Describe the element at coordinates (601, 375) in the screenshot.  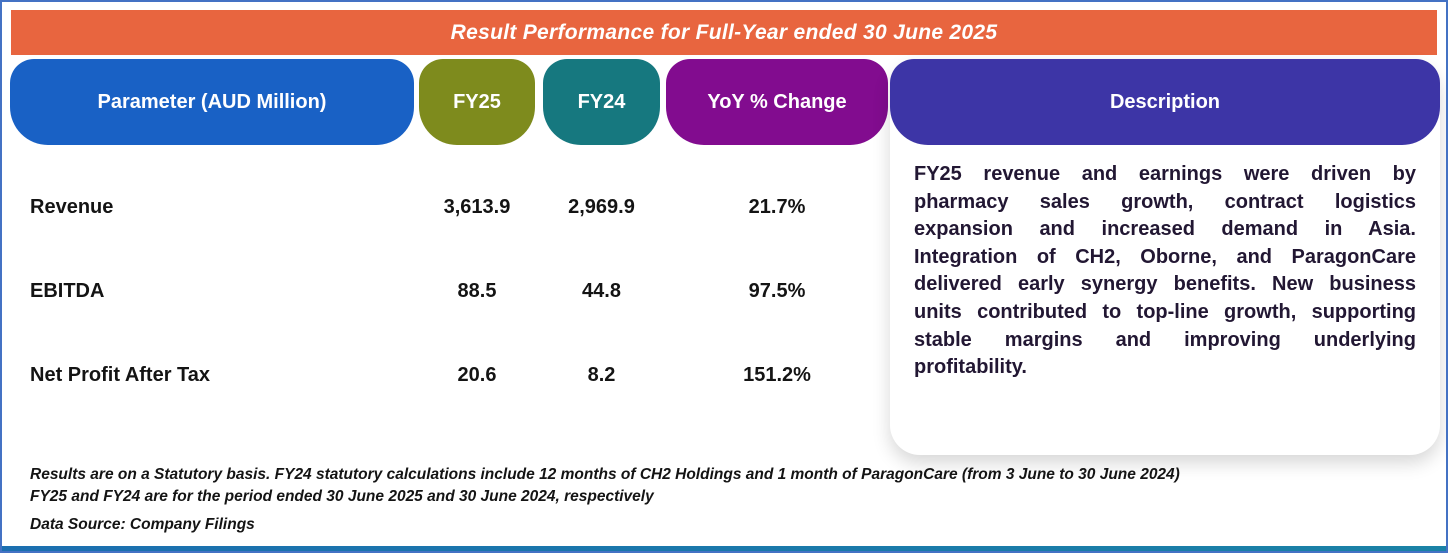
I see `npat-fy24-value: 8.2` at that location.